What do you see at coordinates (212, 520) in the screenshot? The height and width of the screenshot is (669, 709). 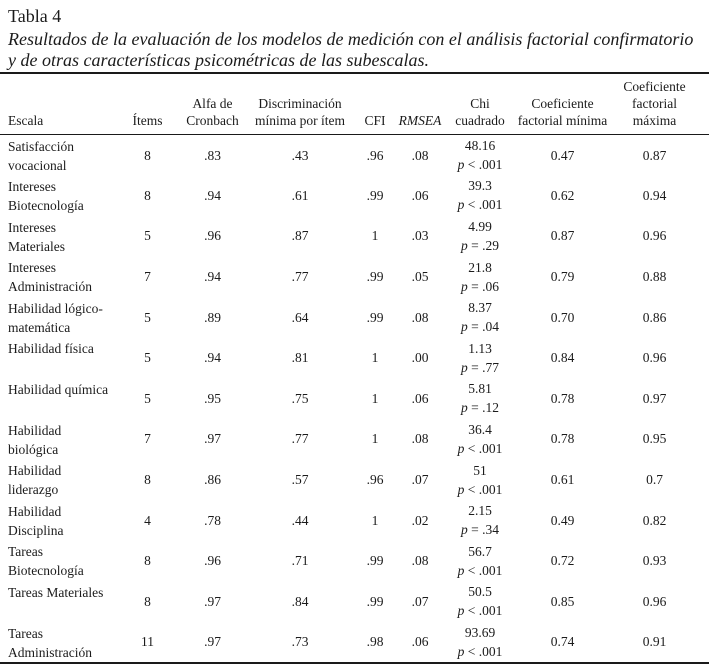 I see `alfa-cronbach-cell: .78` at bounding box center [212, 520].